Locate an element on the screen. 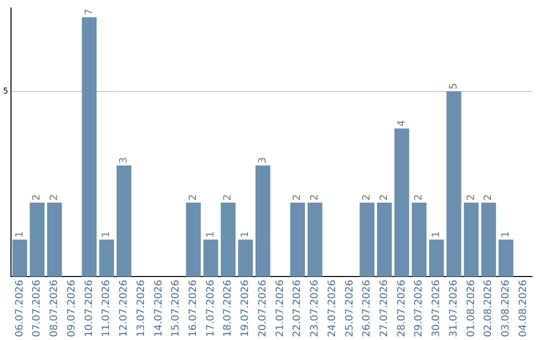 The image size is (540, 340). x-tick-label: 25.07.2026 is located at coordinates (350, 309).